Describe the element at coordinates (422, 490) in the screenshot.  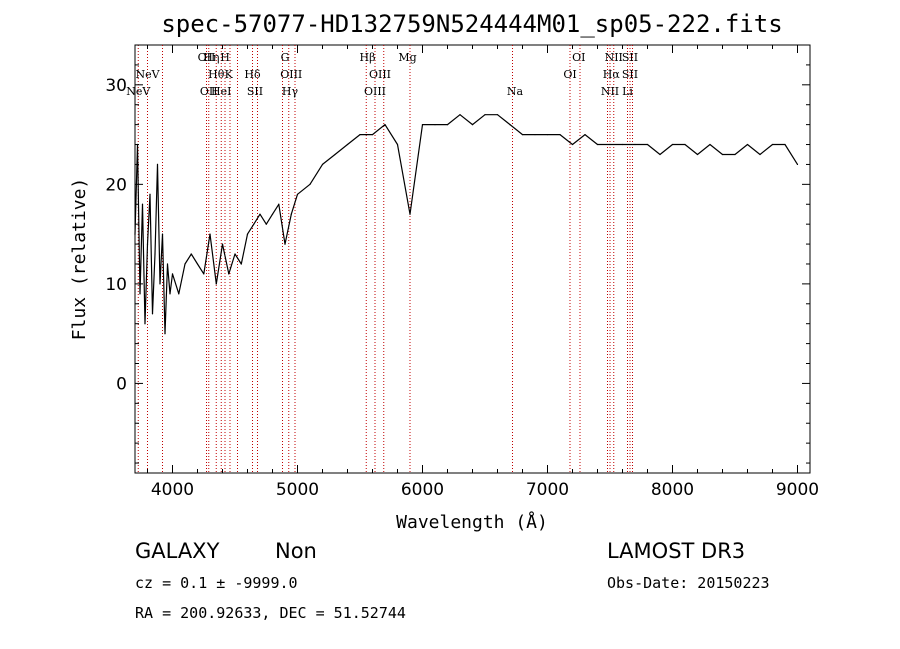
I see `x-tick-label: 6000` at that location.